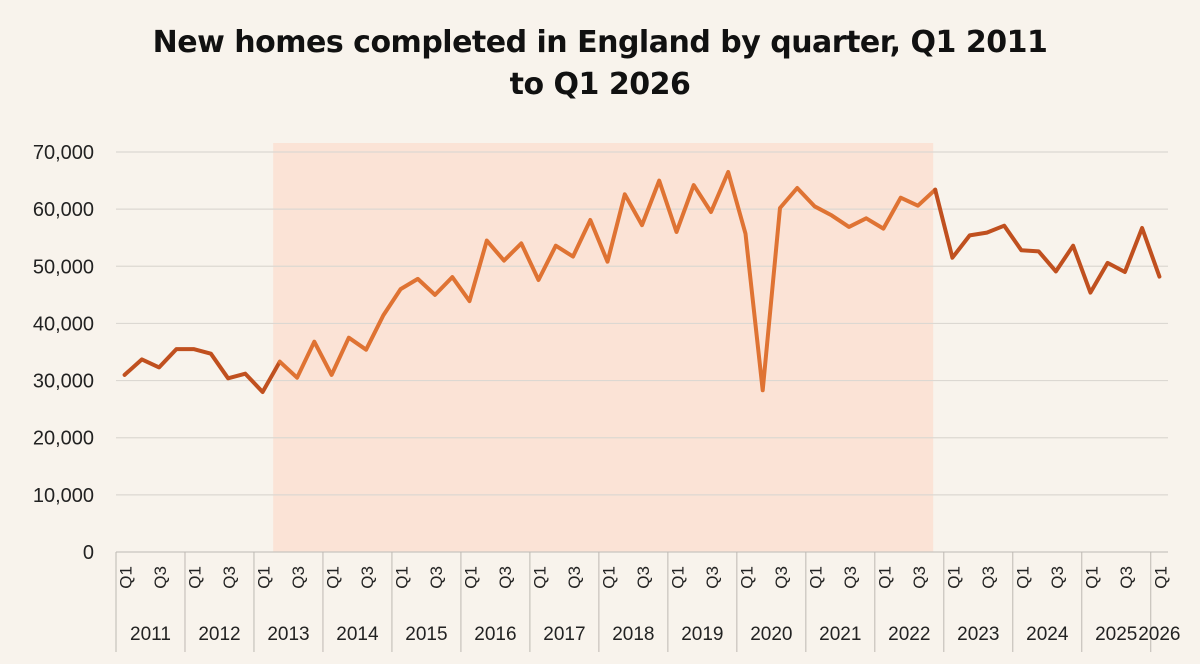  What do you see at coordinates (219, 634) in the screenshot?
I see `year-label: 2012` at bounding box center [219, 634].